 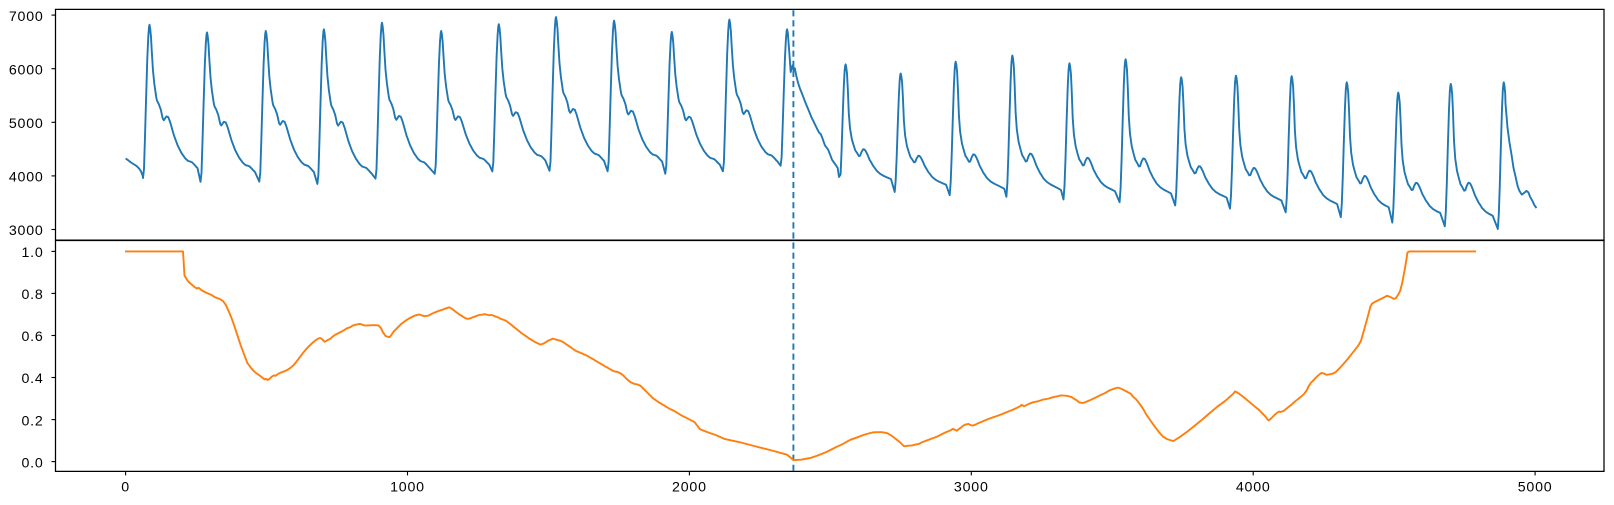 I want to click on svg-text: 0, so click(x=125, y=488).